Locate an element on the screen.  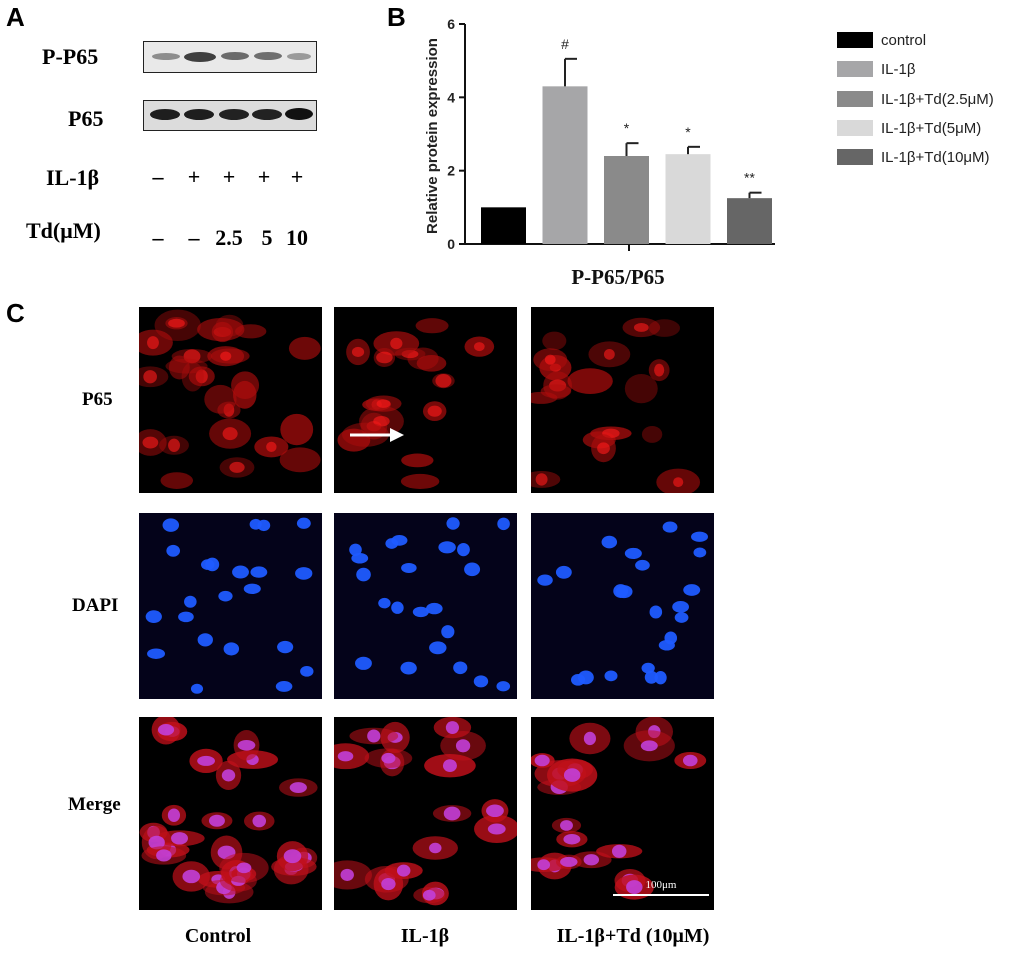
treatment-il1b-lane-3: + is located at coordinates (229, 176).